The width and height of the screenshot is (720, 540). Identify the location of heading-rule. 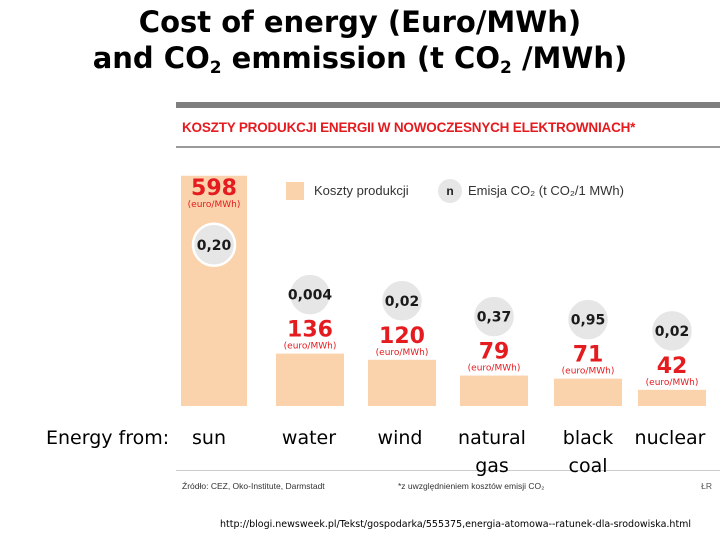
(448, 147).